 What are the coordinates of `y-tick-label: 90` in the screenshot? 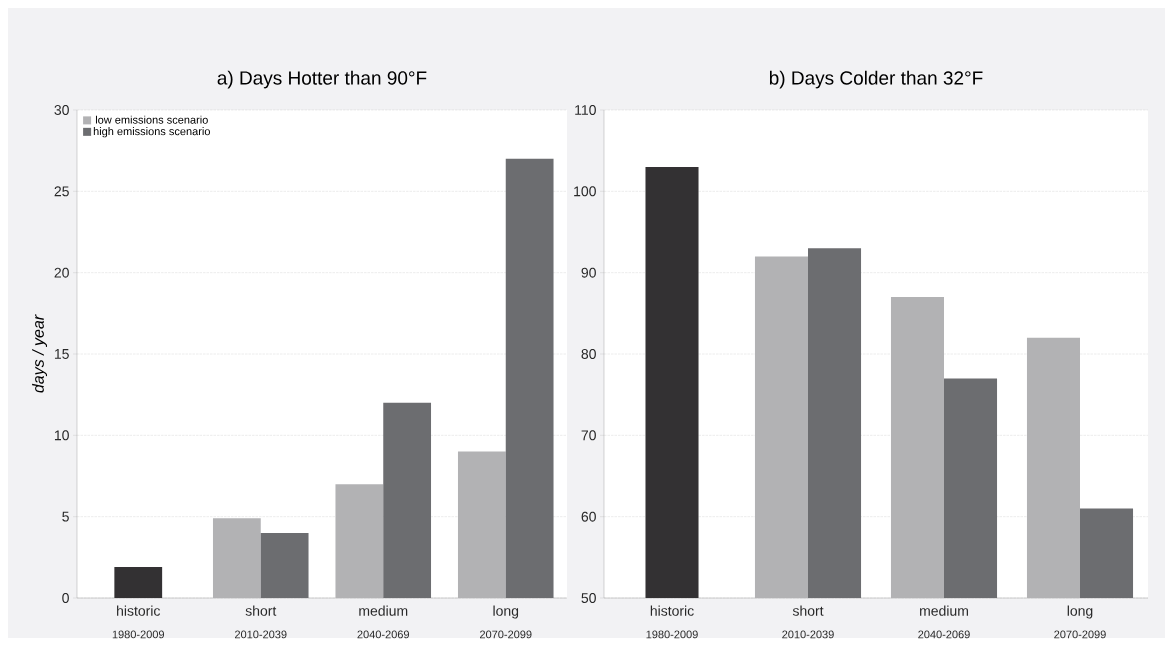 It's located at (588, 272).